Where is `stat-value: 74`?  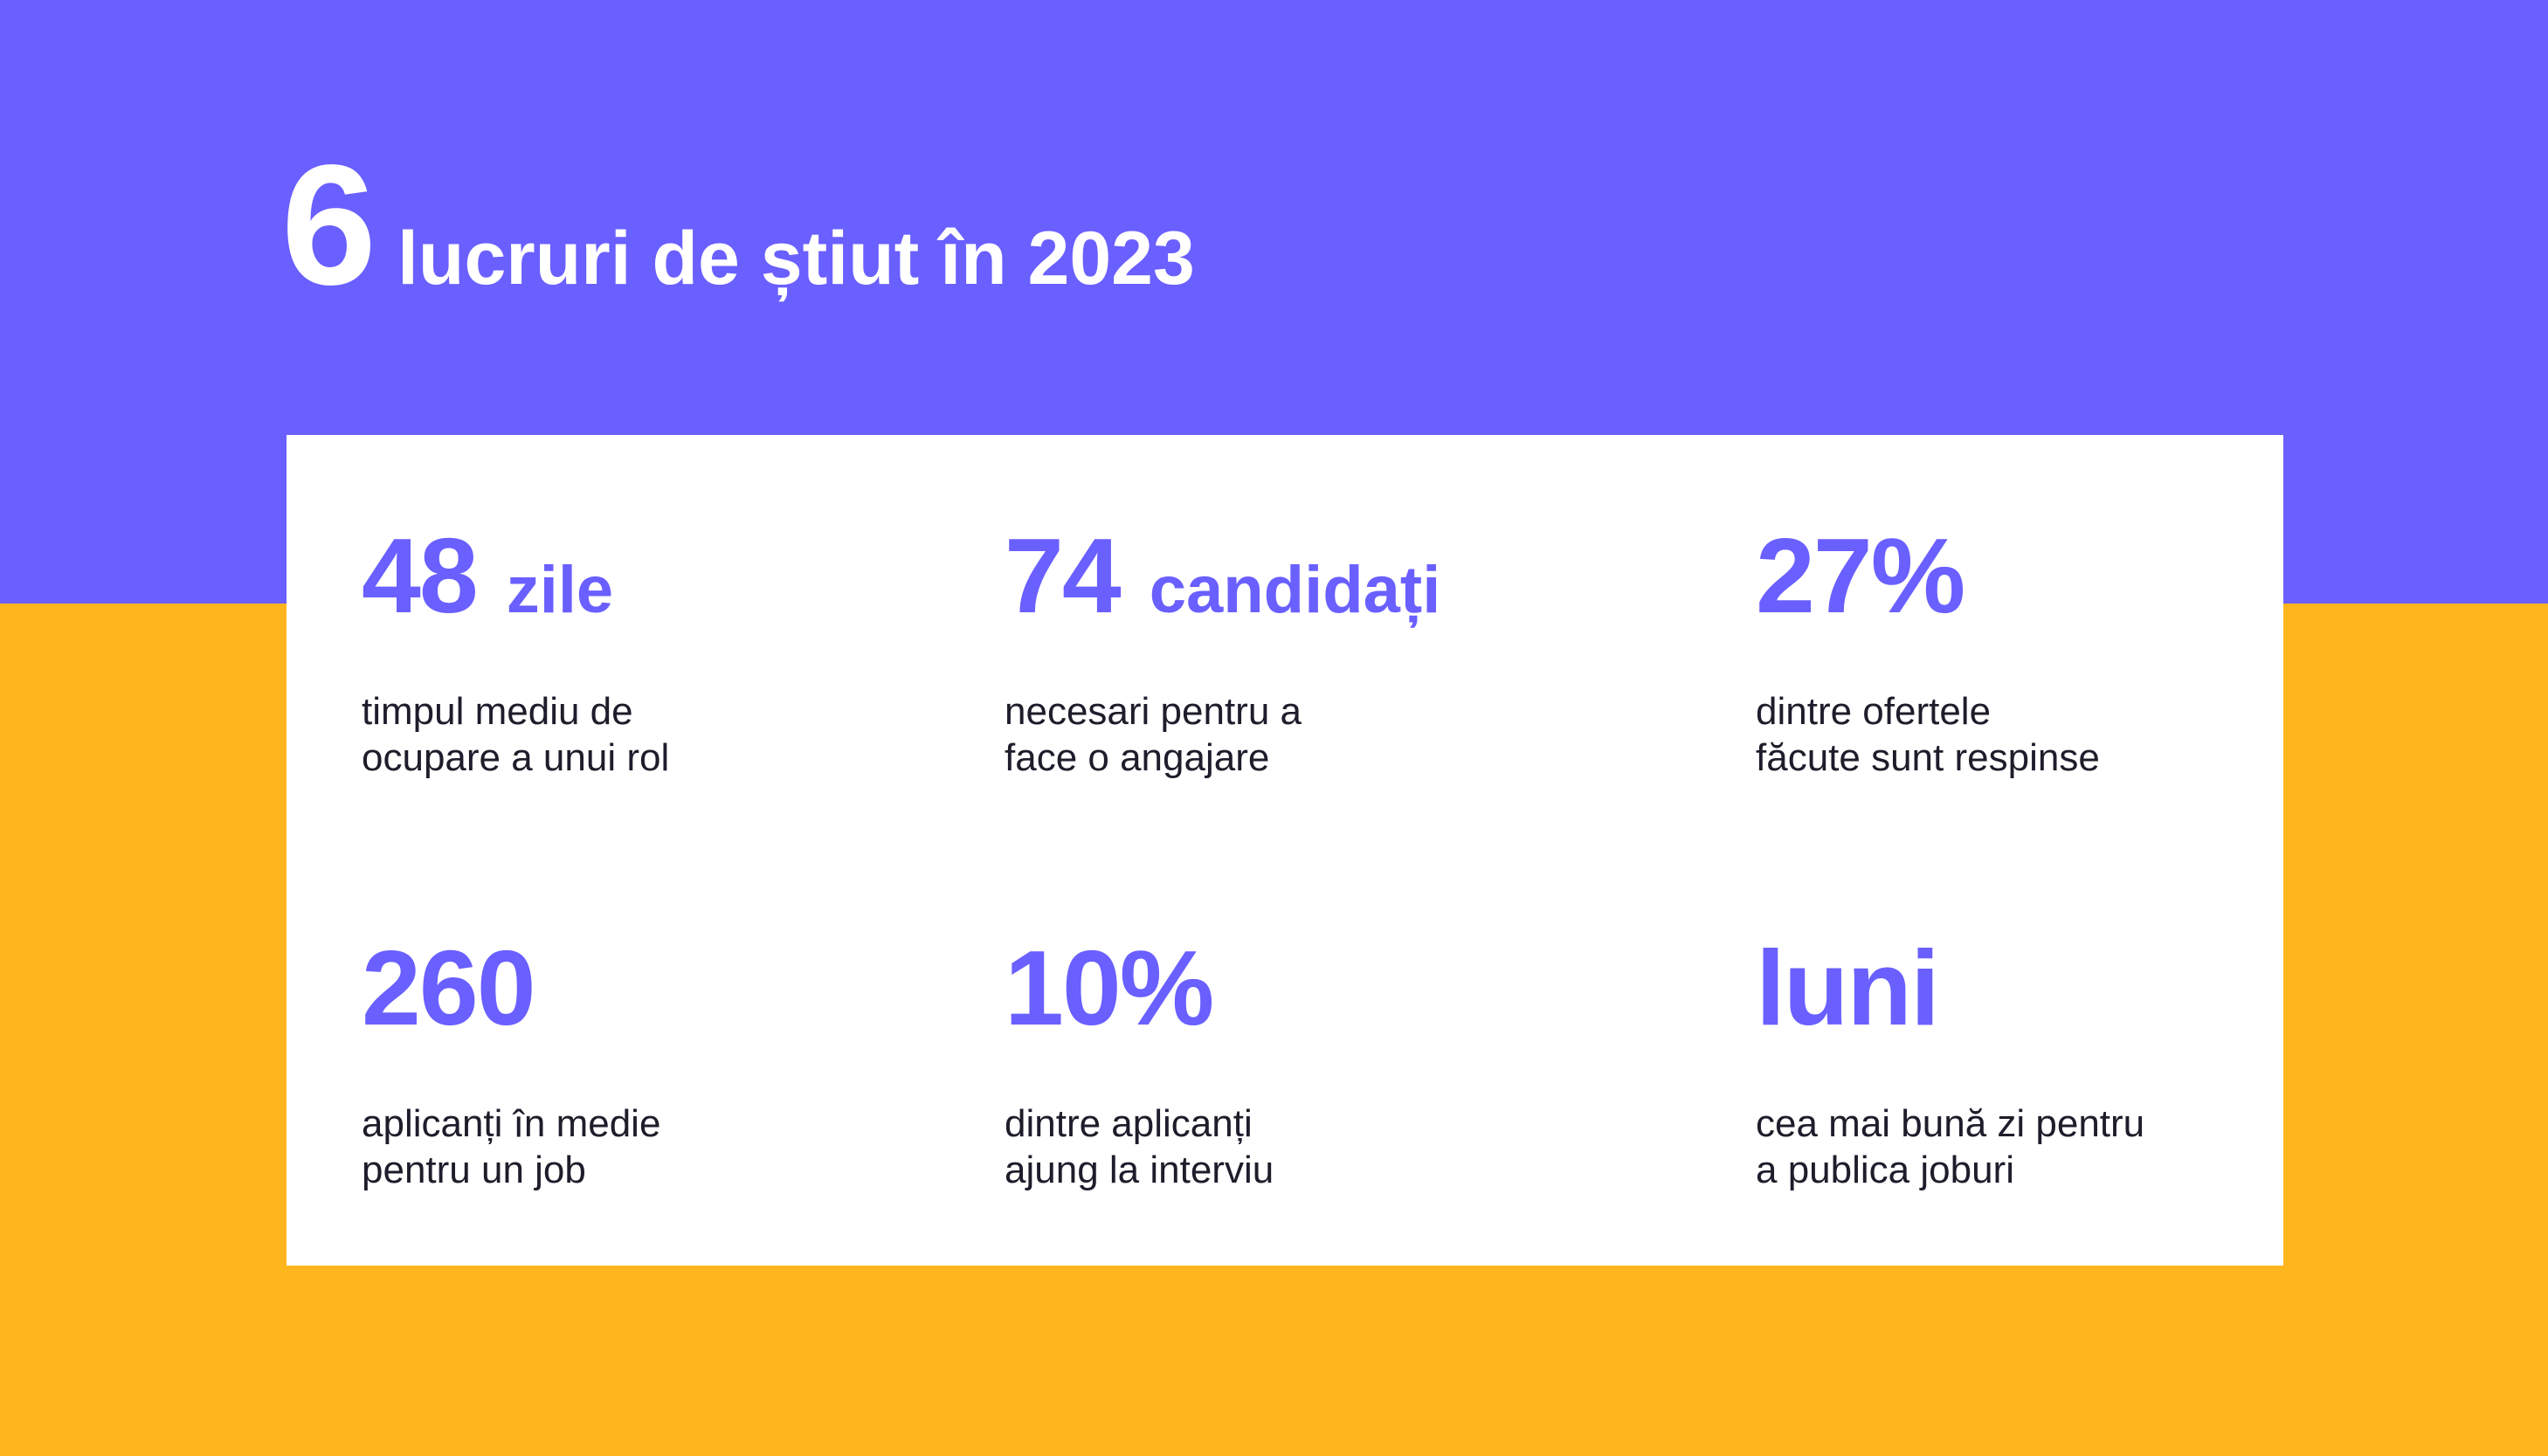
stat-value: 74 is located at coordinates (1063, 575).